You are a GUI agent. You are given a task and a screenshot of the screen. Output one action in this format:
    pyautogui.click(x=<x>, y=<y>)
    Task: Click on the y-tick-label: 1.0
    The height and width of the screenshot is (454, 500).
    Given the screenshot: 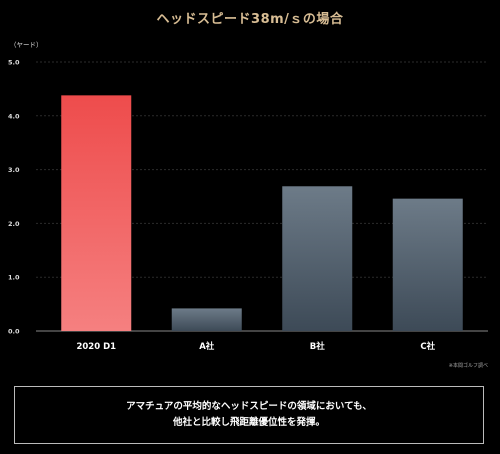 What is the action you would take?
    pyautogui.click(x=14, y=278)
    